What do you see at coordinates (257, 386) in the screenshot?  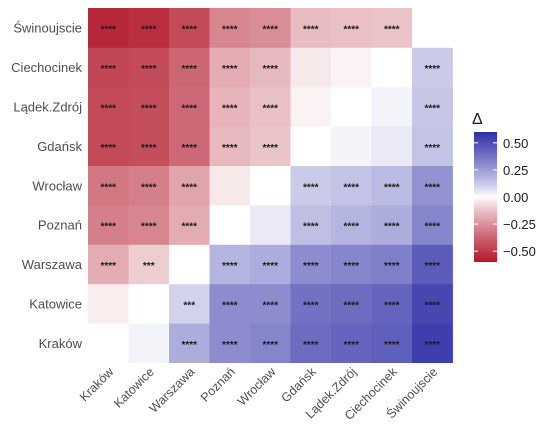 I see `x-tick-label: Wrocław` at bounding box center [257, 386].